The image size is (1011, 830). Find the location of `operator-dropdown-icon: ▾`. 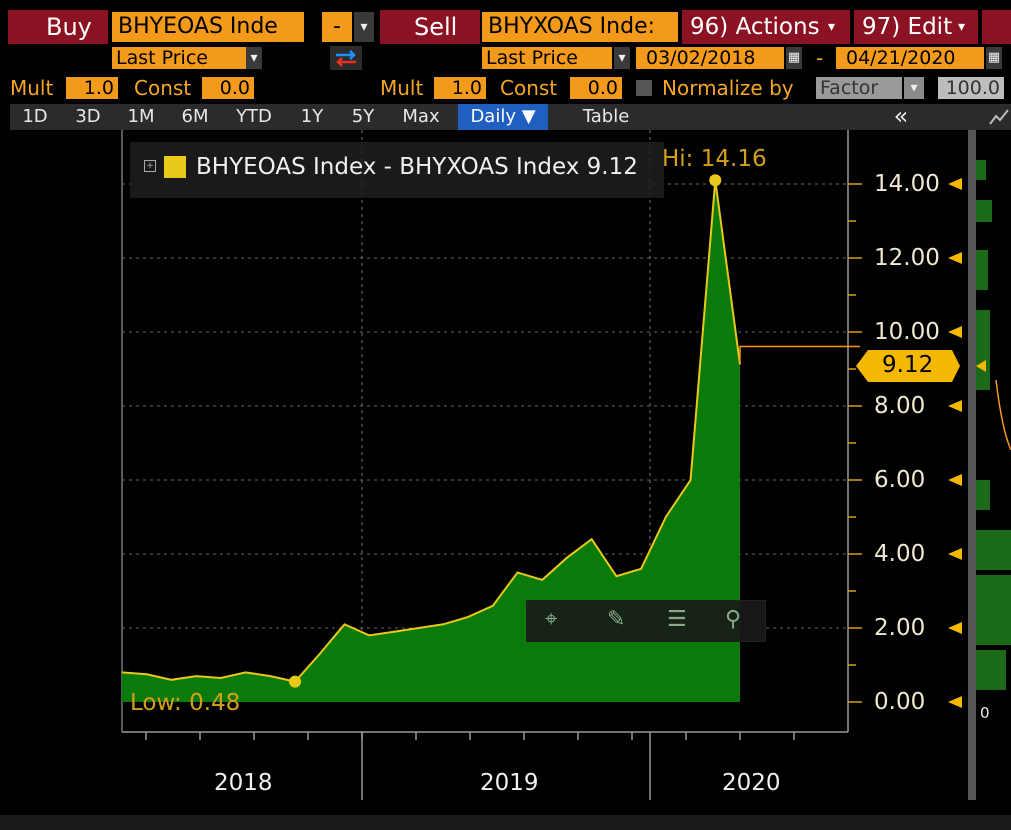

operator-dropdown-icon: ▾ is located at coordinates (364, 27).